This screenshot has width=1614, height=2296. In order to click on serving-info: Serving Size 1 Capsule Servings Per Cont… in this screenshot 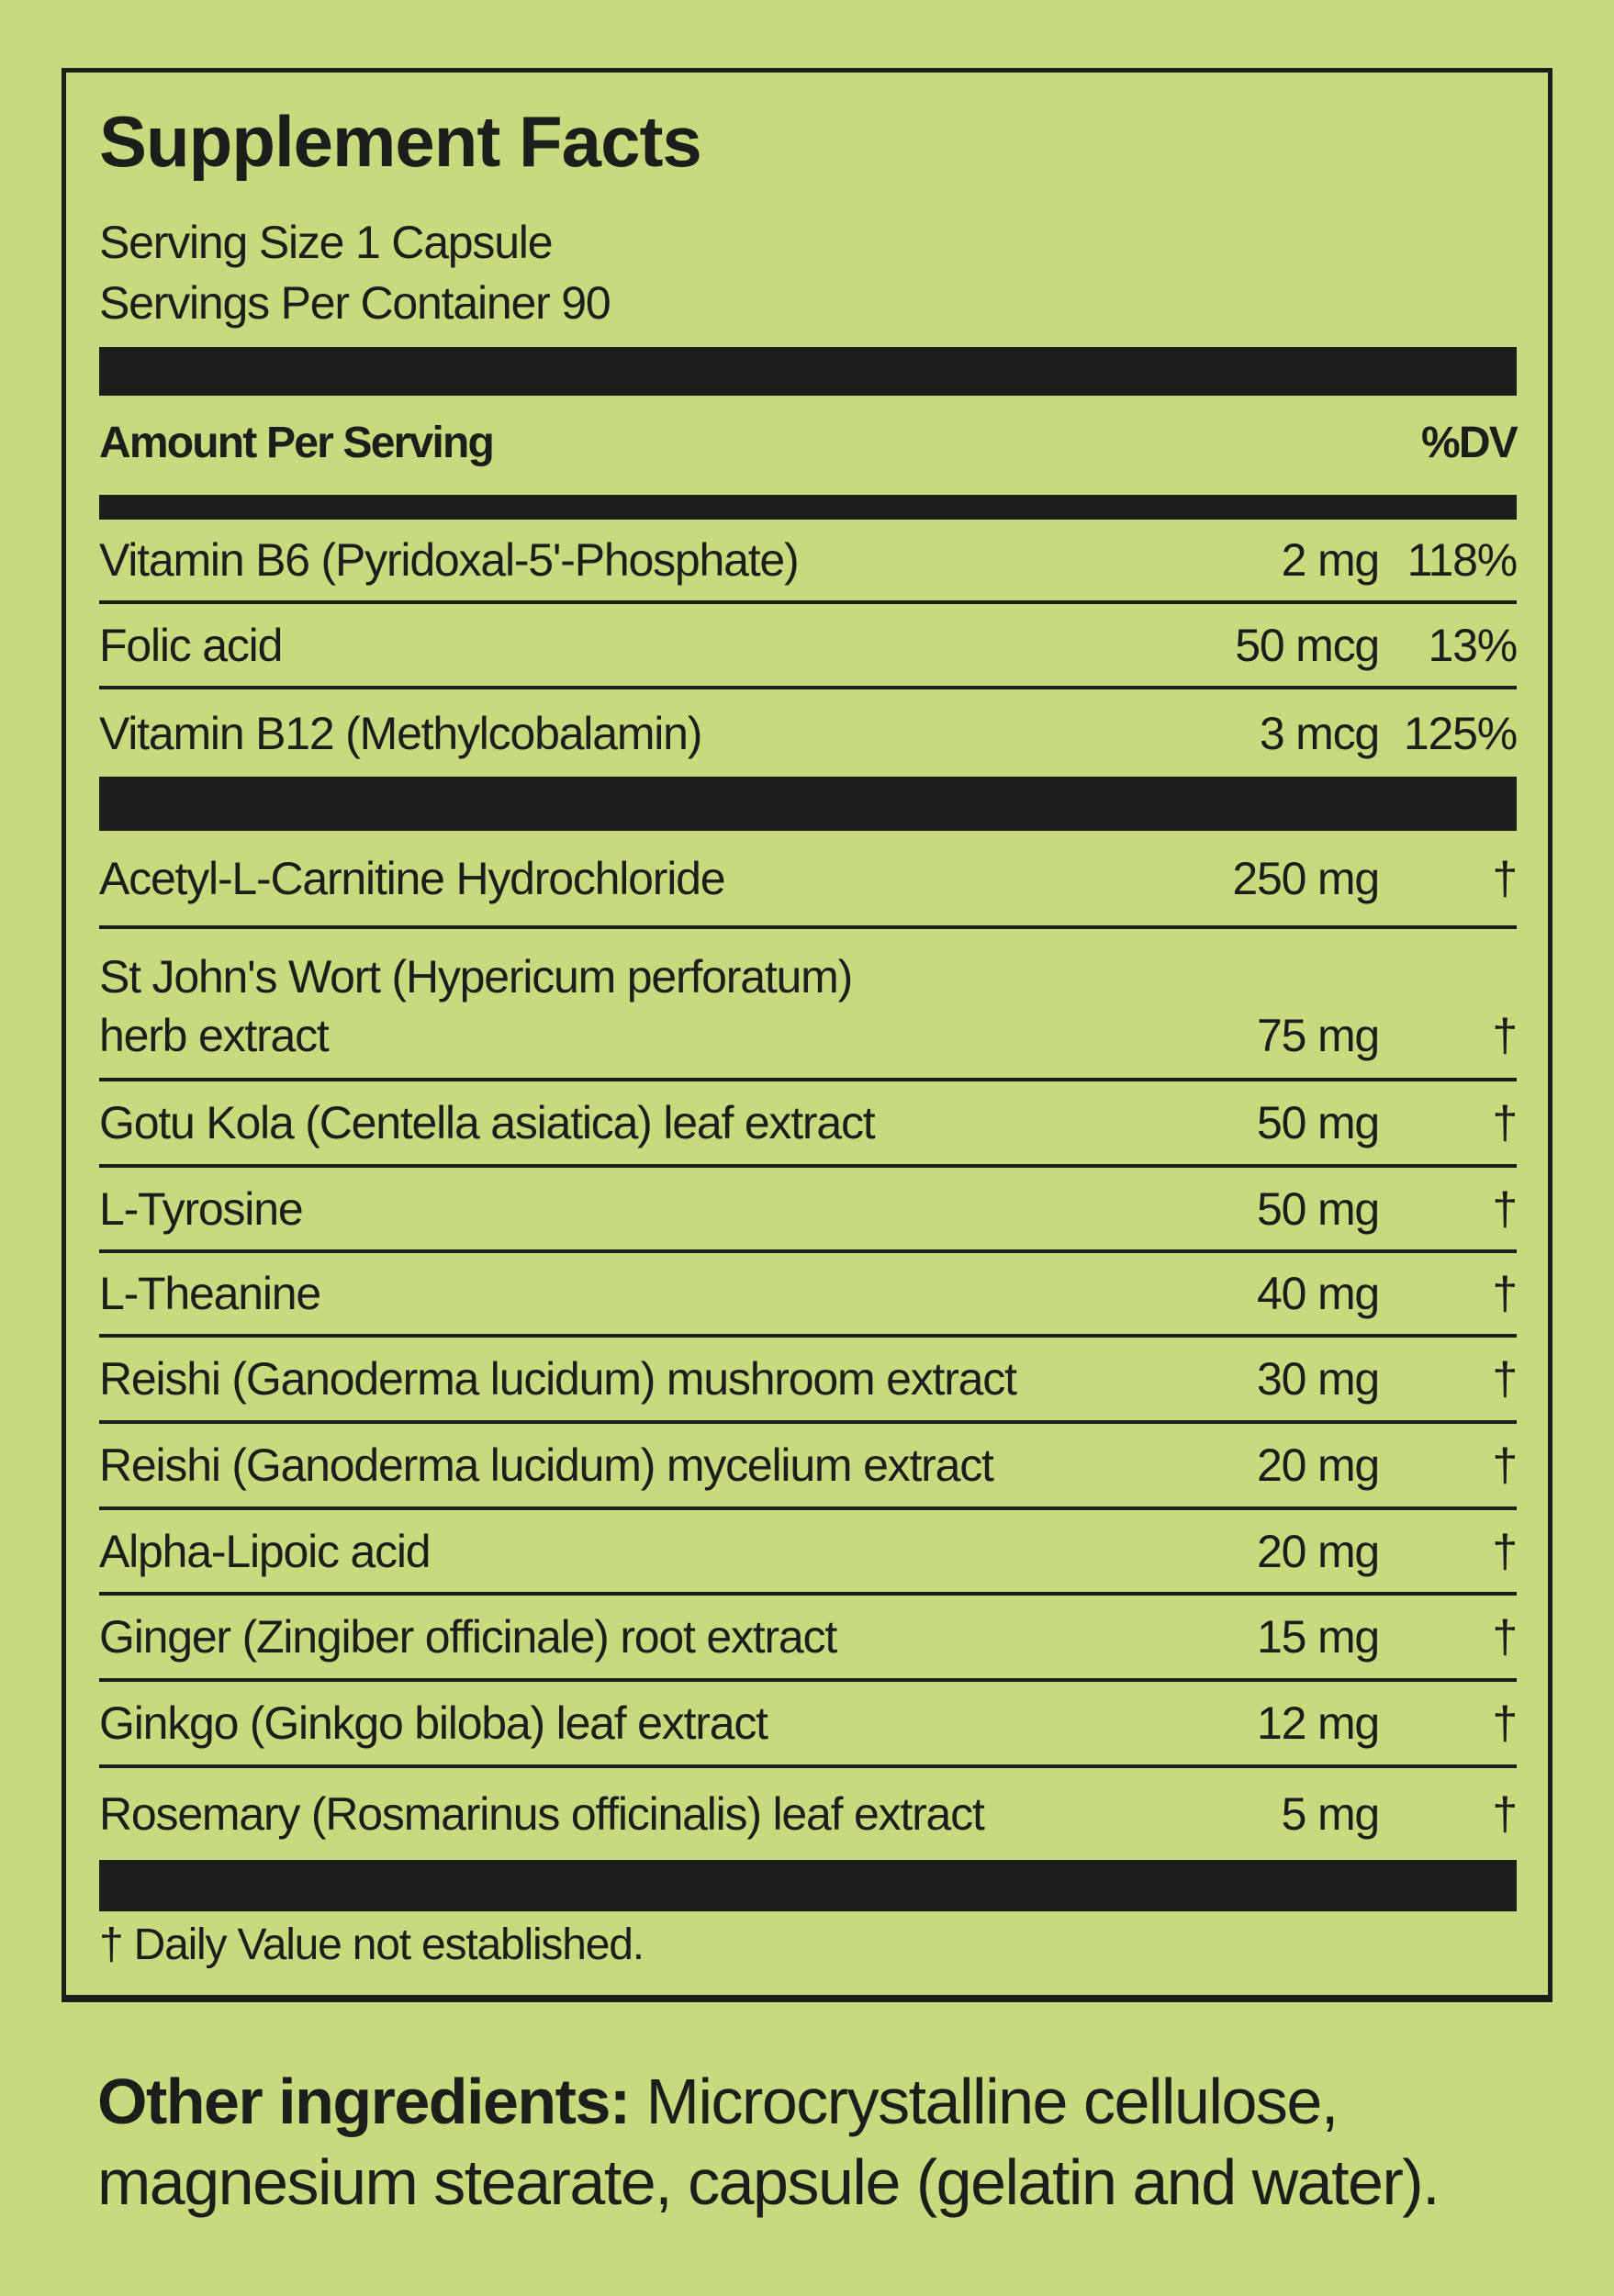, I will do `click(355, 272)`.